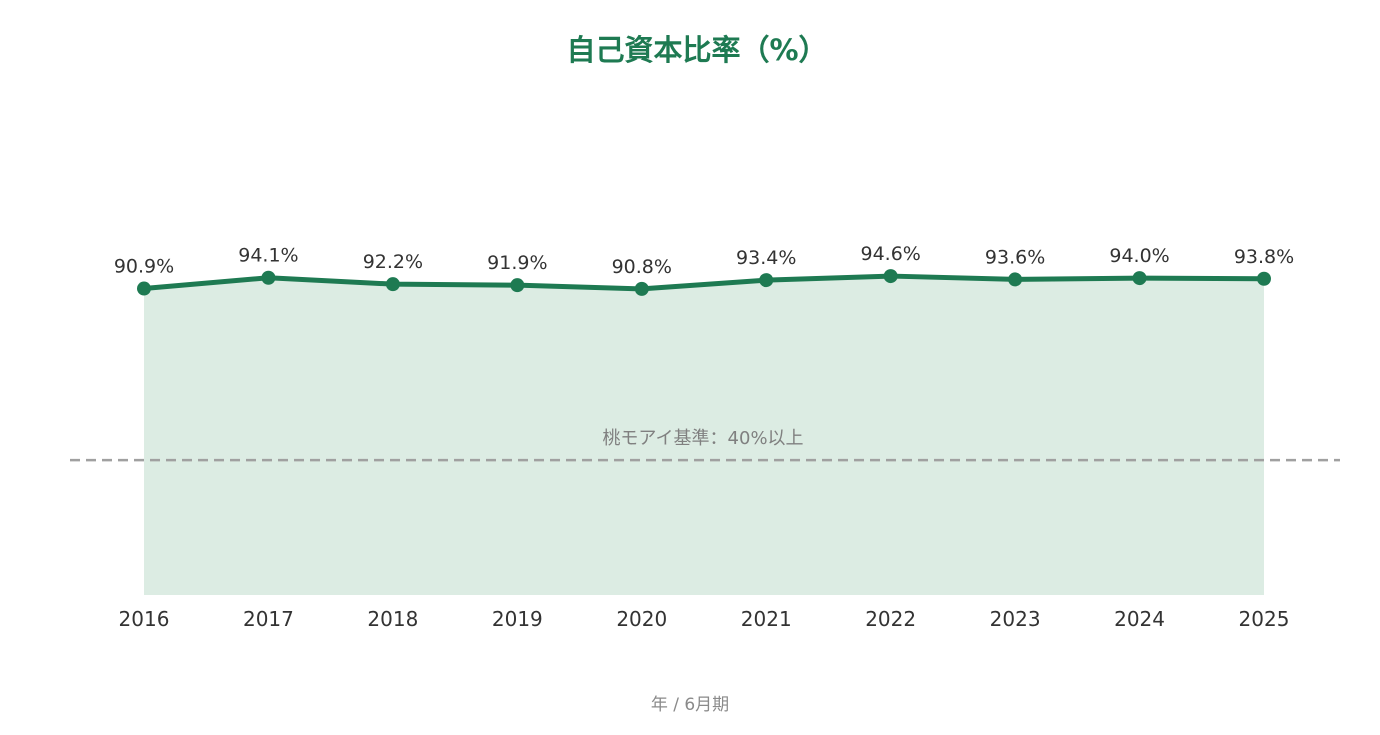 The height and width of the screenshot is (735, 1380). I want to click on x-tick-2025: 2025, so click(1264, 619).